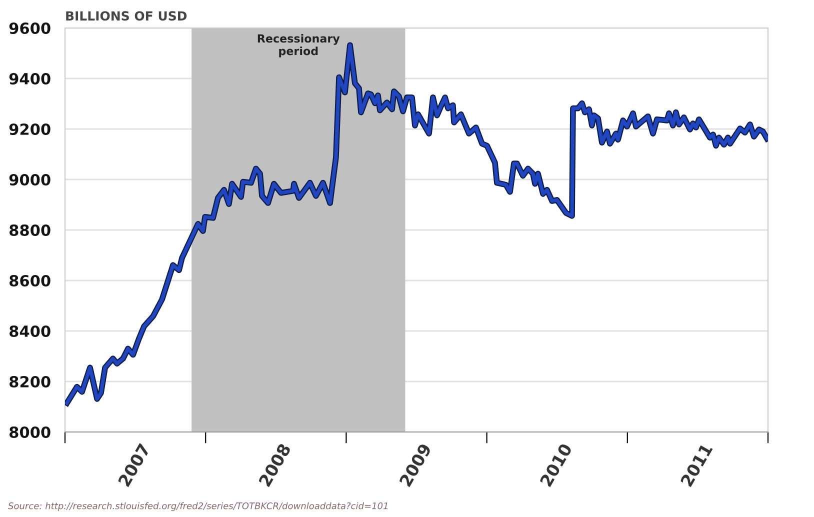 The height and width of the screenshot is (517, 814). I want to click on y-tick-label: 9200, so click(29, 129).